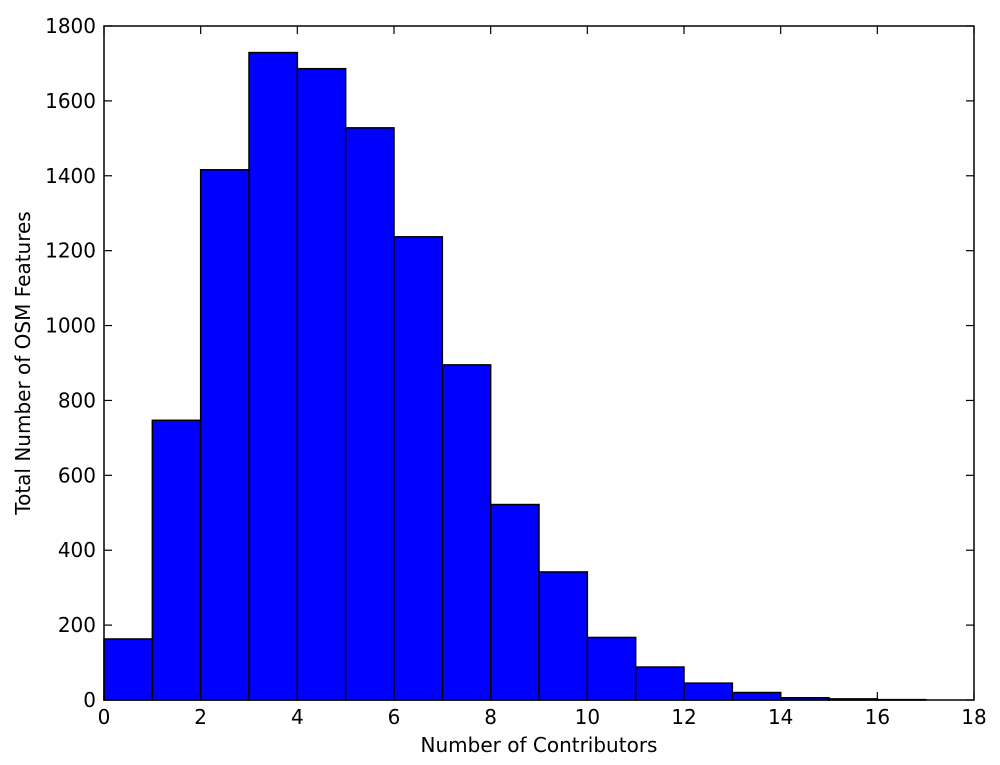  I want to click on y-axis-label: Total Number of OSM Features, so click(23, 363).